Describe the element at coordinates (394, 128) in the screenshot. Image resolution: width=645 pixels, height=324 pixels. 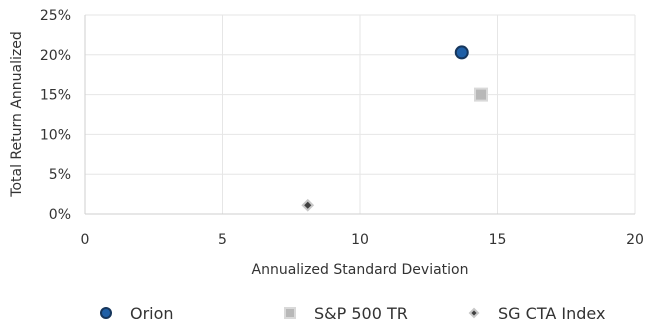
I see `data-points` at that location.